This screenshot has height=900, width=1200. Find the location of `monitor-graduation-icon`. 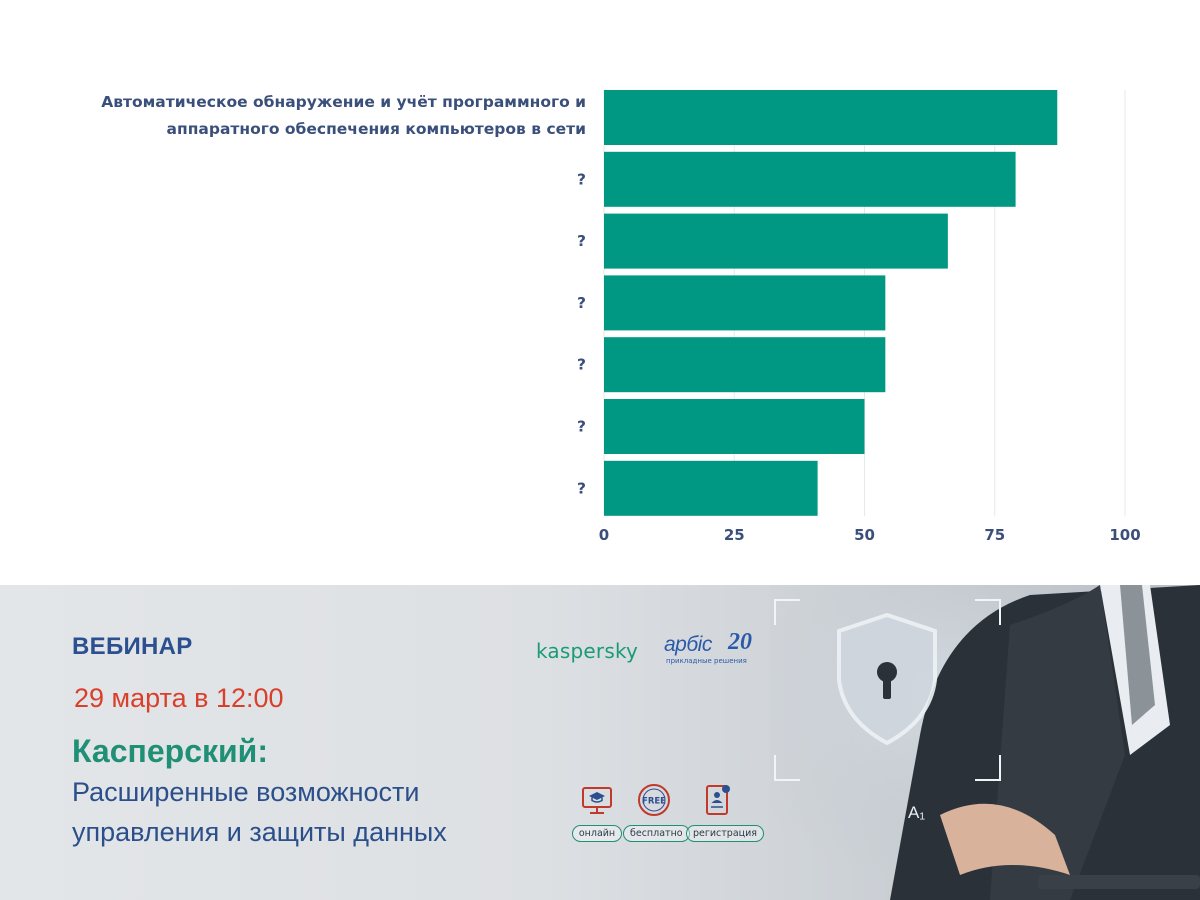

monitor-graduation-icon is located at coordinates (597, 800).